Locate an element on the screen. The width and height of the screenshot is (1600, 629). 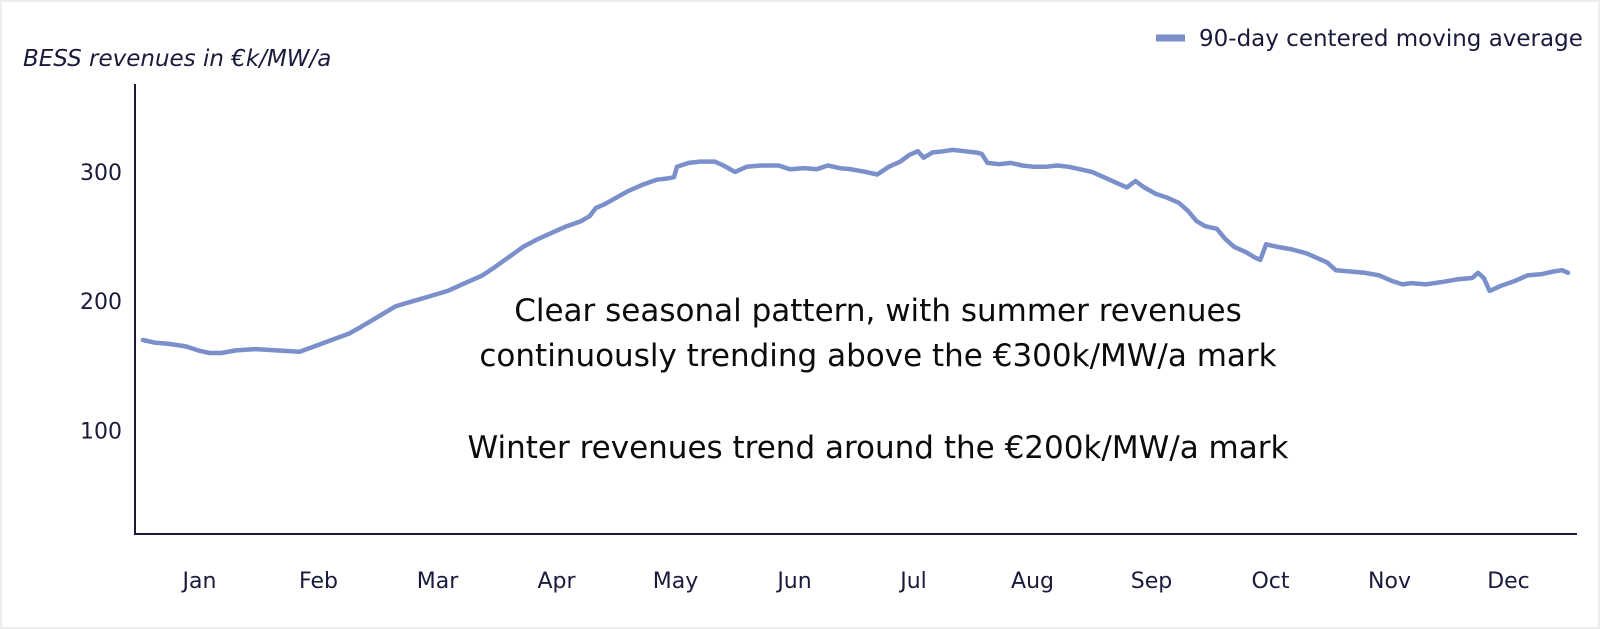
x-tick-label: May is located at coordinates (675, 581).